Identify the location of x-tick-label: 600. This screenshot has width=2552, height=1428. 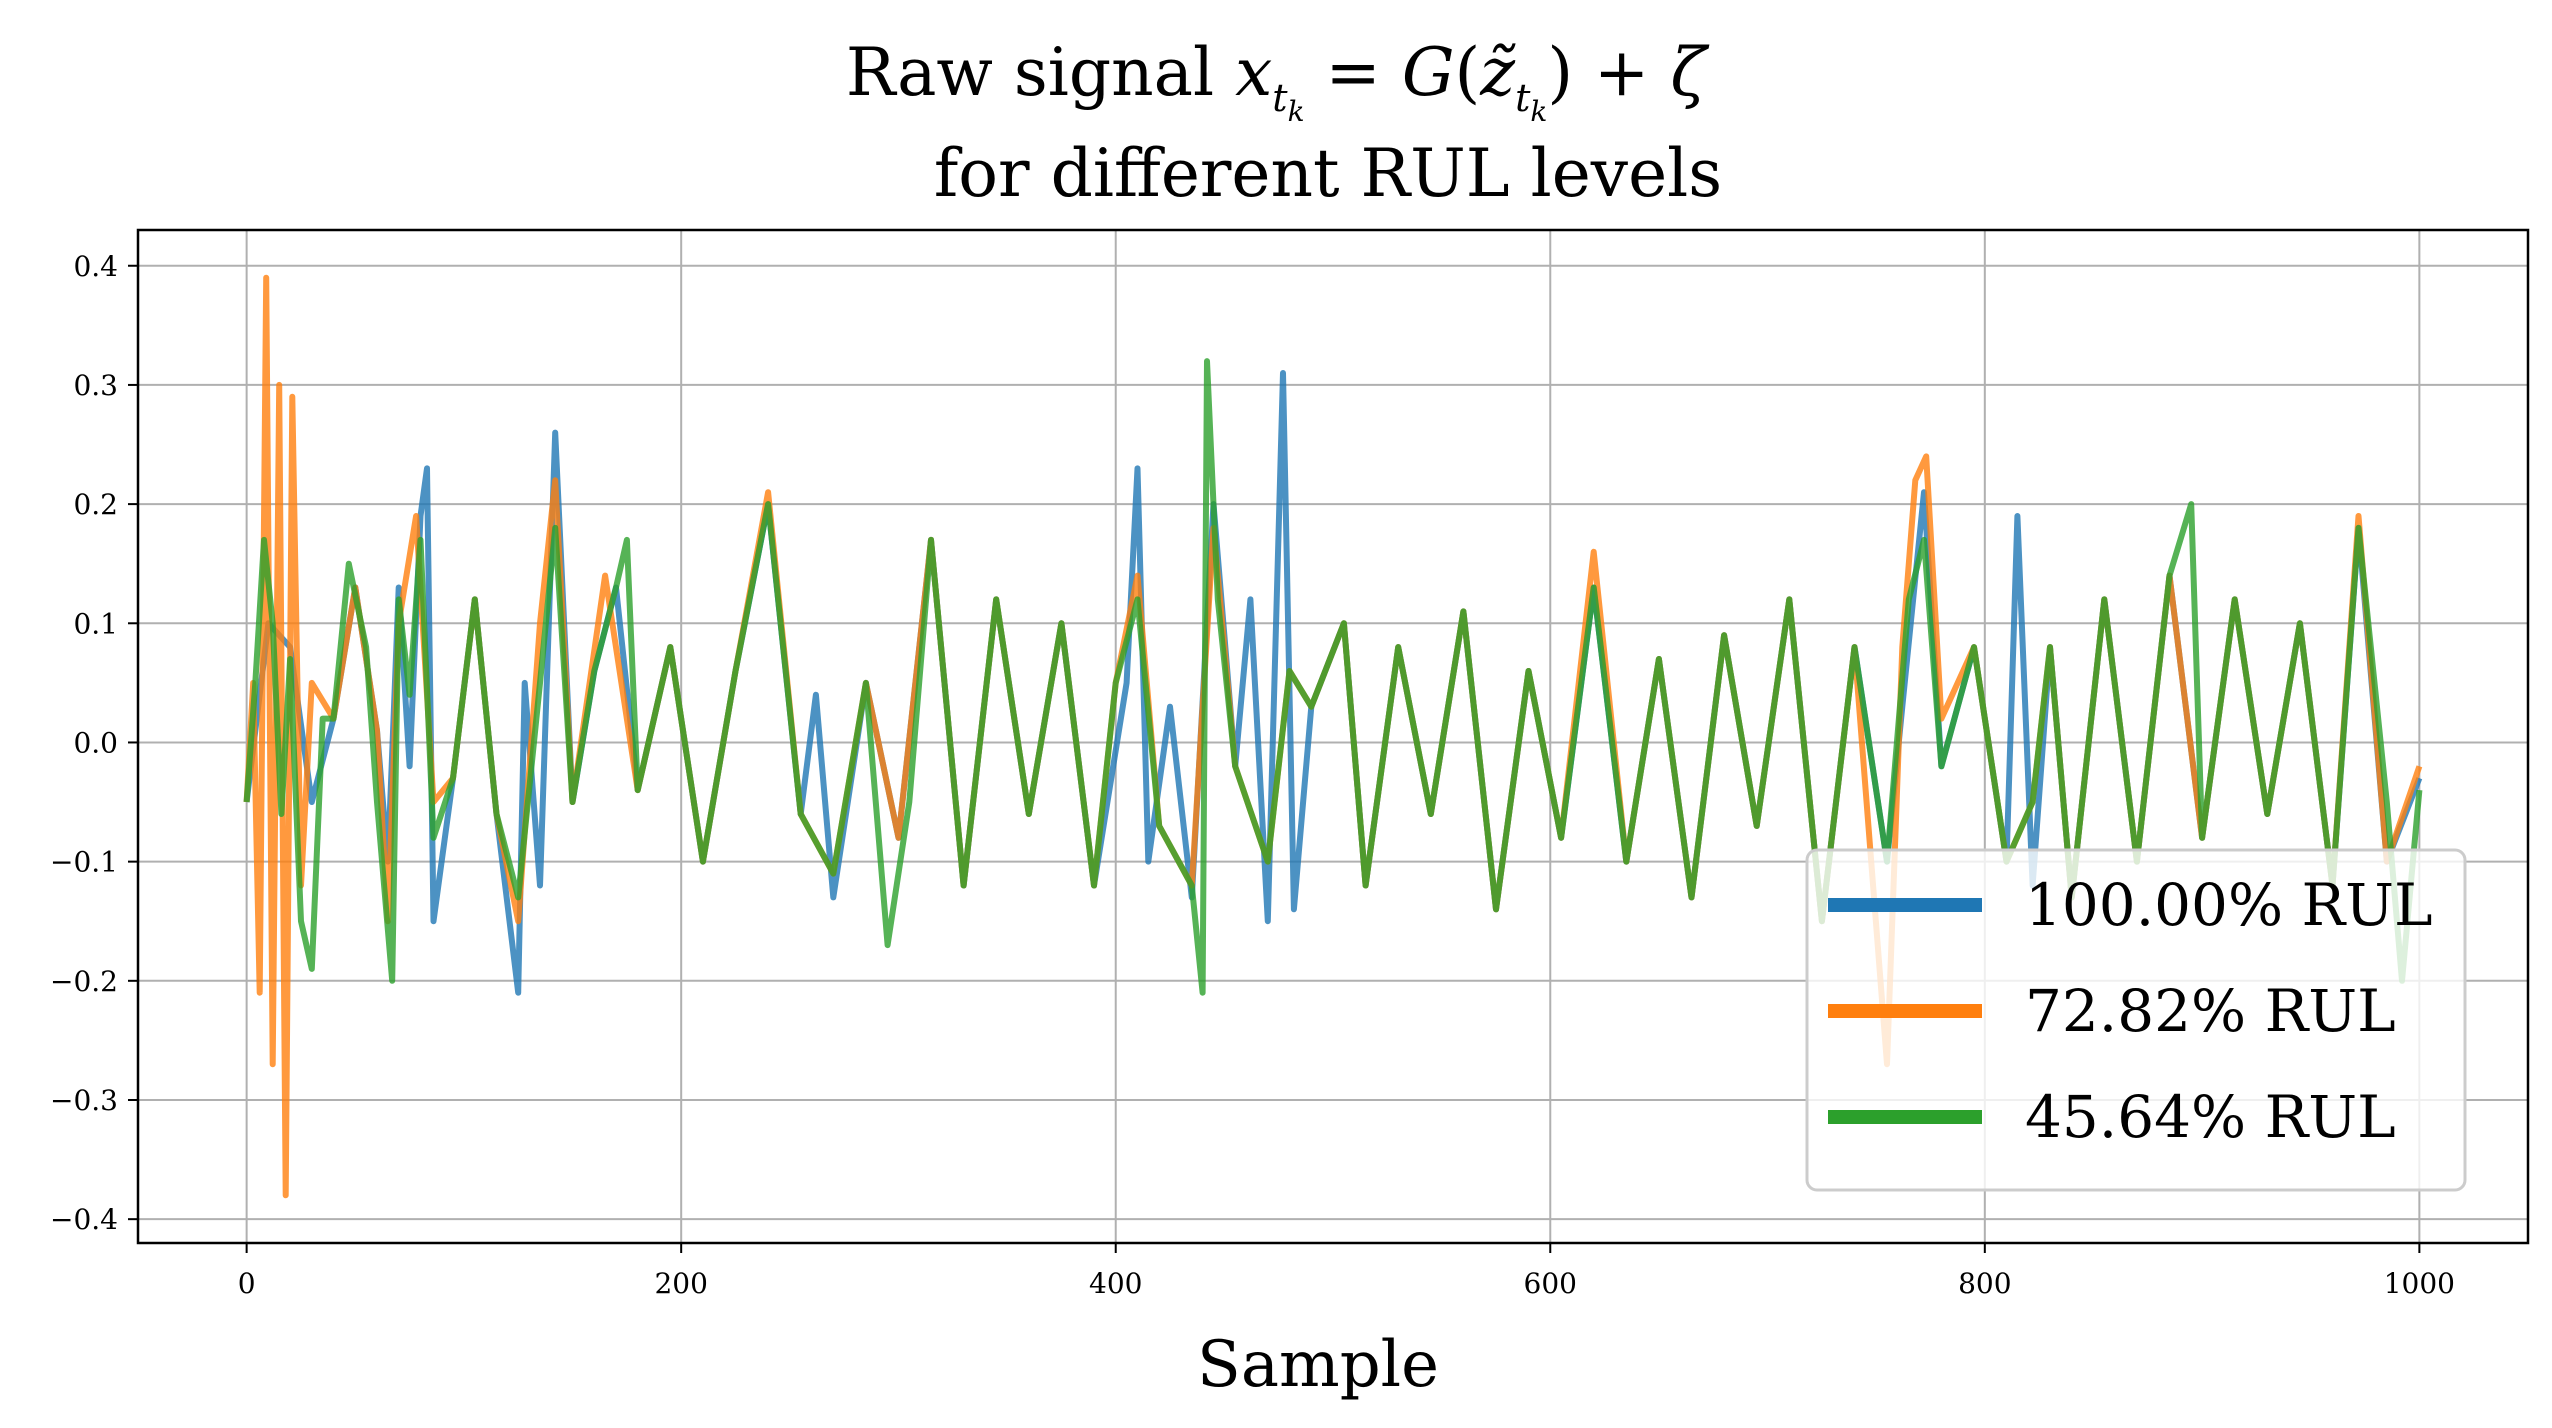
(1550, 1283).